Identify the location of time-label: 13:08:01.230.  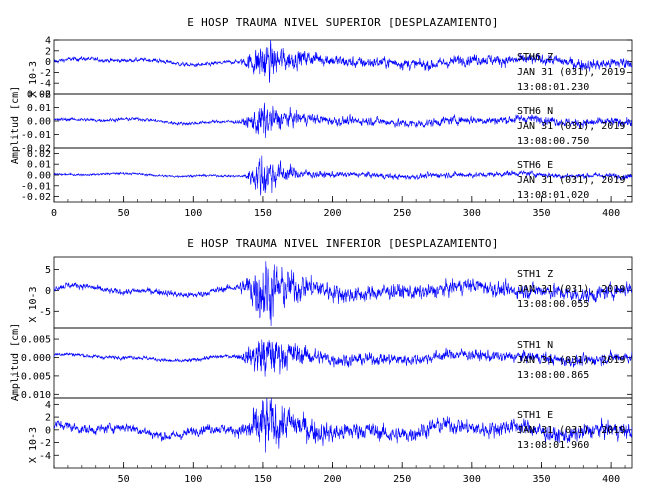
(553, 87).